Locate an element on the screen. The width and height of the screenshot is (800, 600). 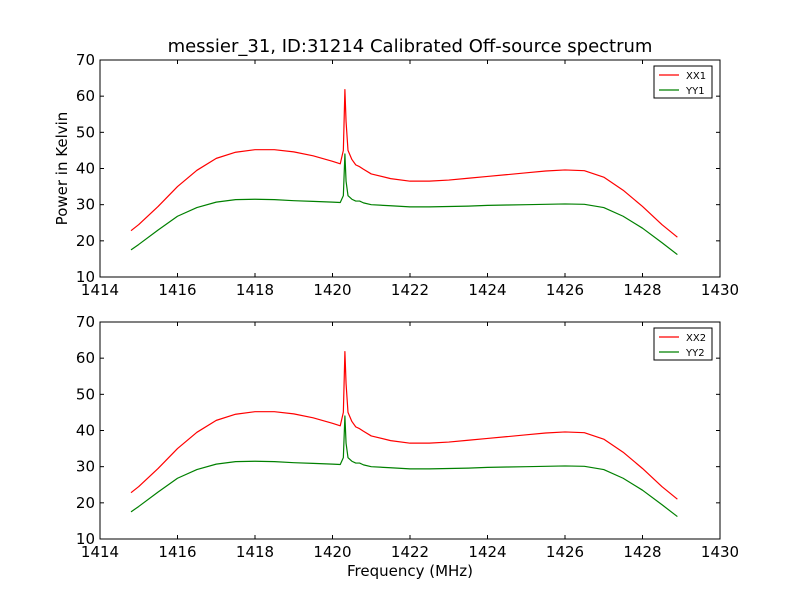
legend-label-xx2: XX2 is located at coordinates (696, 338).